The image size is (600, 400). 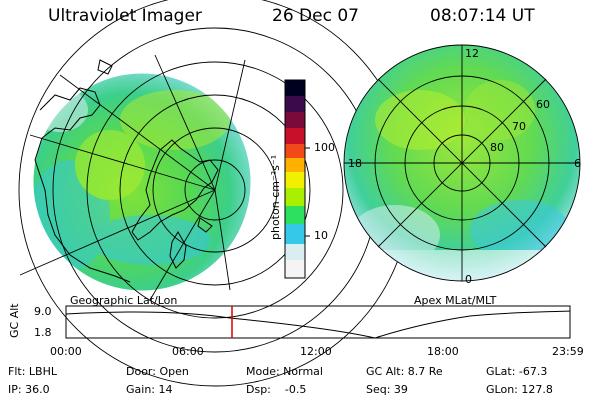 I want to click on timeline-xtick: 06:00, so click(x=188, y=351).